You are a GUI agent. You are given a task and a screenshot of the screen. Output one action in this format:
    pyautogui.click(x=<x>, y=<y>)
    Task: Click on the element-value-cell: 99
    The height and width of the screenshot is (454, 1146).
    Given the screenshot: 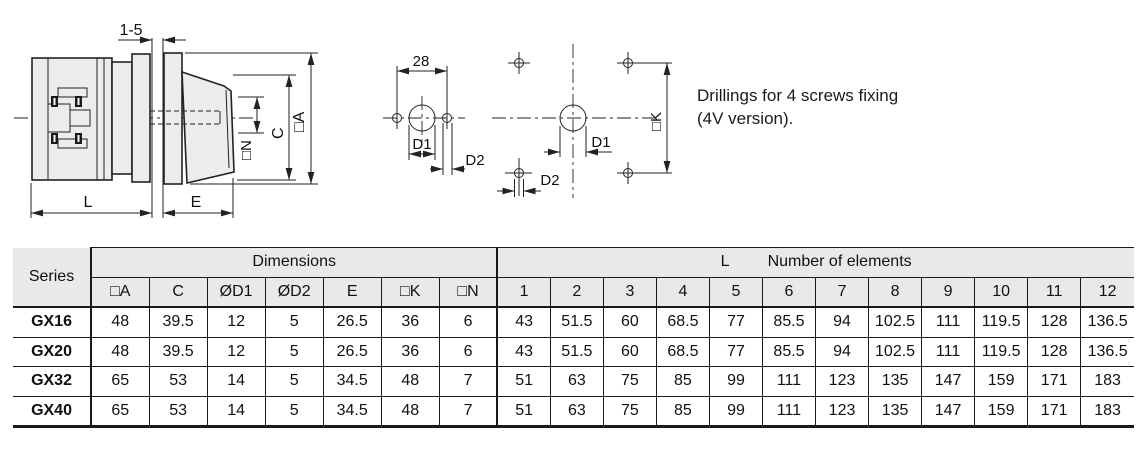 What is the action you would take?
    pyautogui.click(x=735, y=381)
    